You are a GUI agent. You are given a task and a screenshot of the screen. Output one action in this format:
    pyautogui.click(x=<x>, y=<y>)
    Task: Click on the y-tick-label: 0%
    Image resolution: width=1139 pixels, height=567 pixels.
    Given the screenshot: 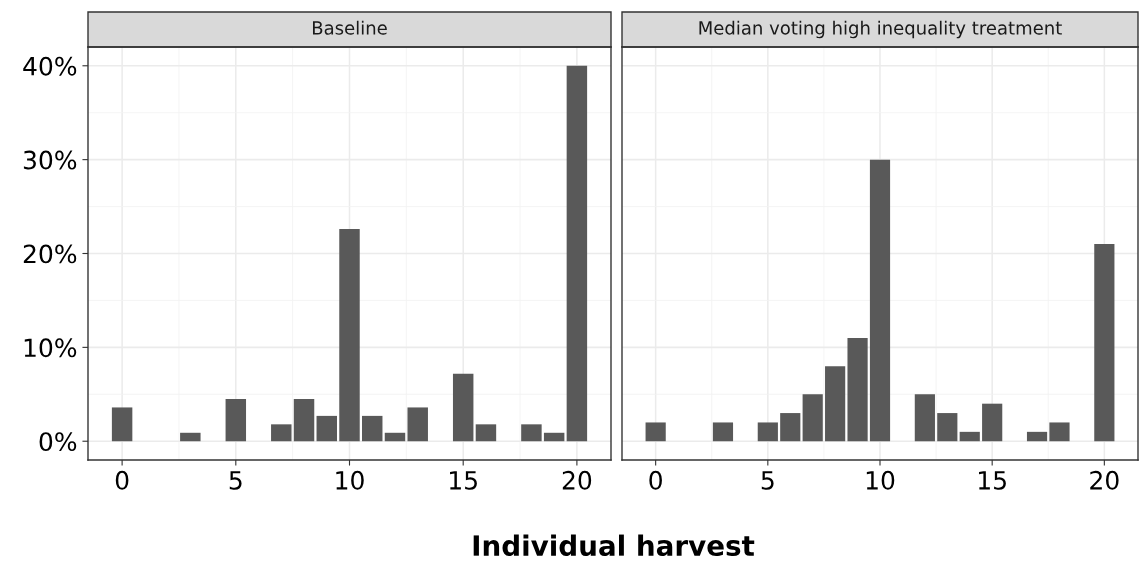 What is the action you would take?
    pyautogui.click(x=58, y=442)
    